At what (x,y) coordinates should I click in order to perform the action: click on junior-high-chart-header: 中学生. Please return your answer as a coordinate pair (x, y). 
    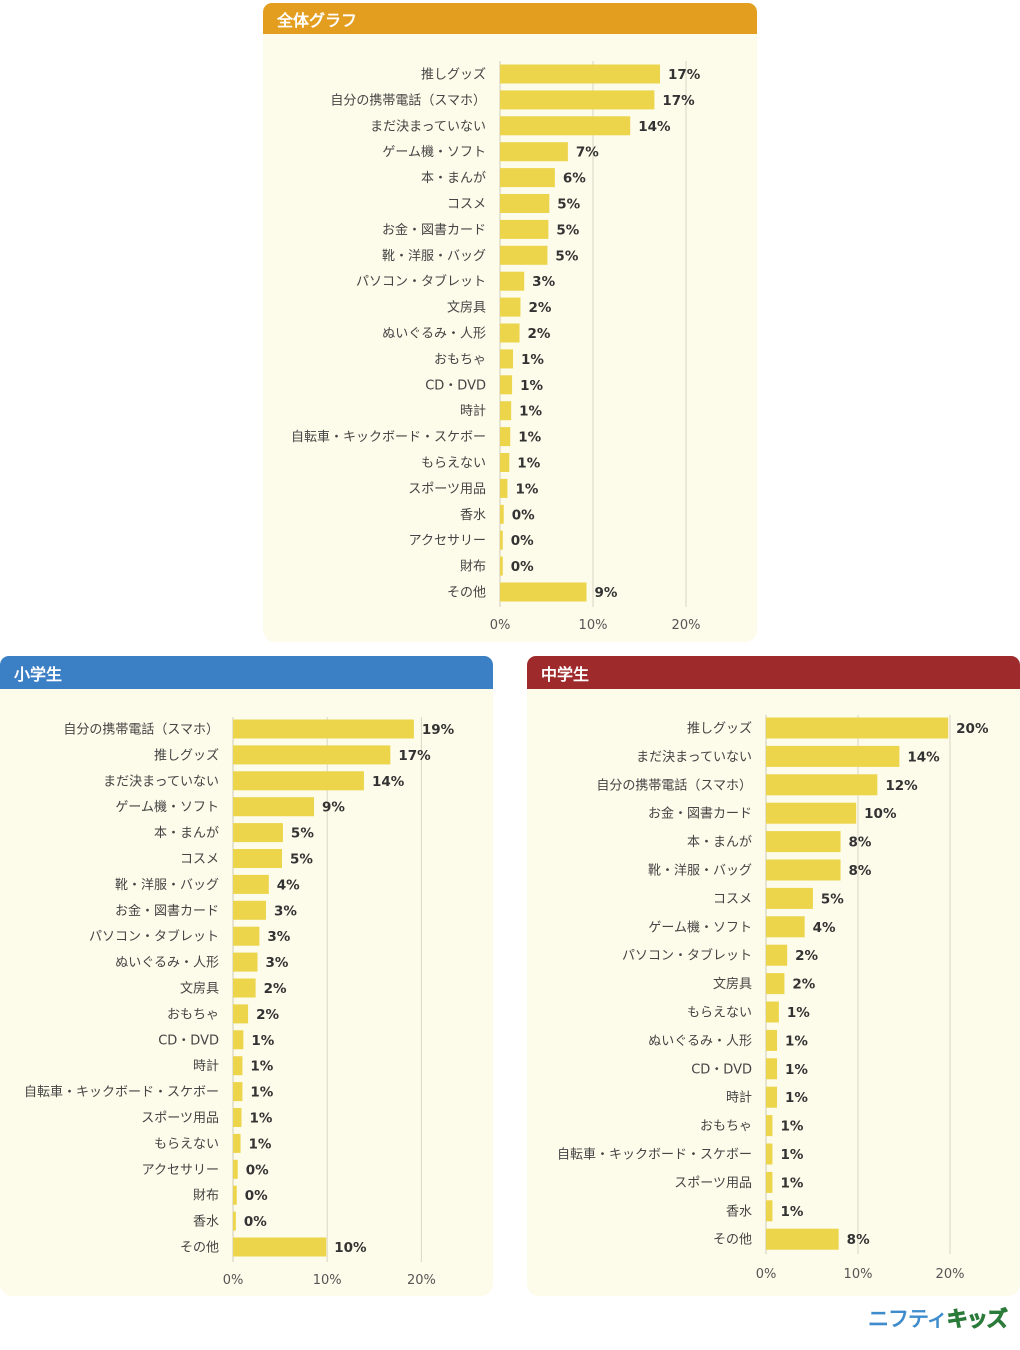
    Looking at the image, I should click on (773, 672).